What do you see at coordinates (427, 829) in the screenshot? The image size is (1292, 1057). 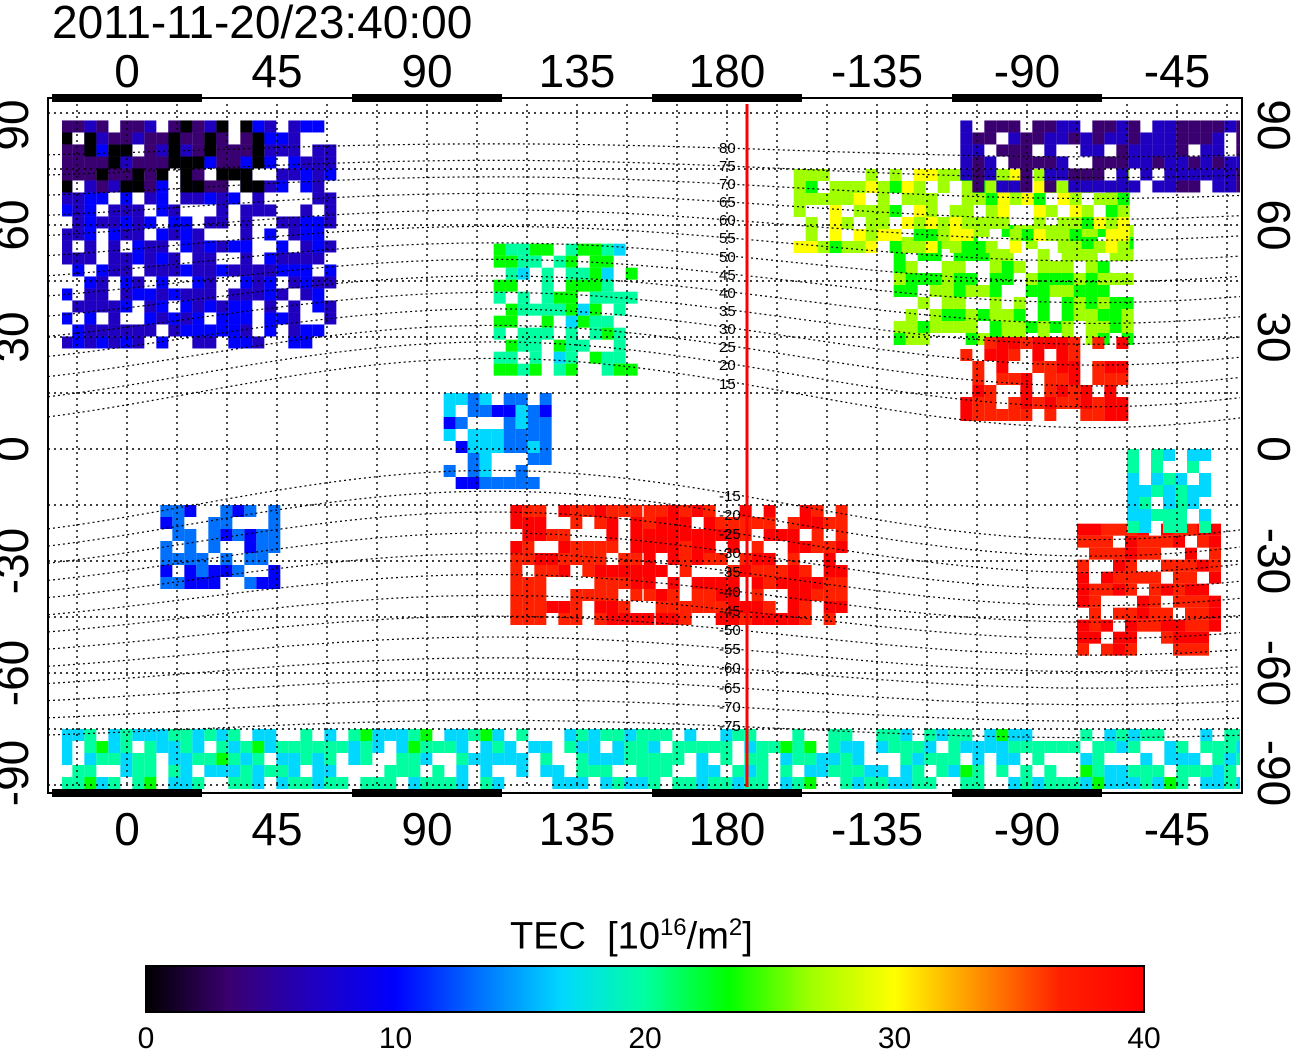 I see `bottom-longitude-tick-label: 90` at bounding box center [427, 829].